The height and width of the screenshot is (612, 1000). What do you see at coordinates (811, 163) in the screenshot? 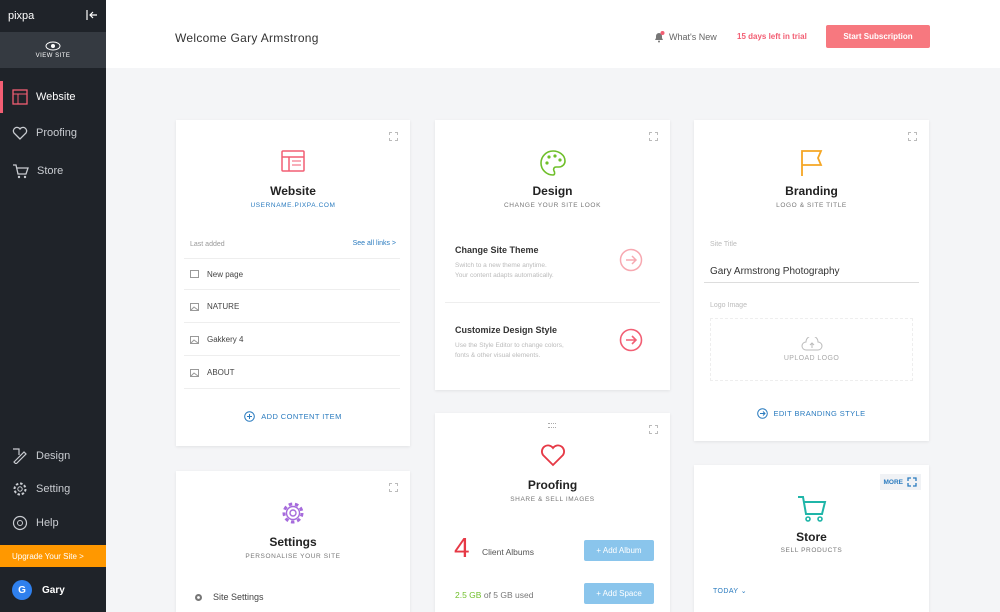
I see `flag-icon` at bounding box center [811, 163].